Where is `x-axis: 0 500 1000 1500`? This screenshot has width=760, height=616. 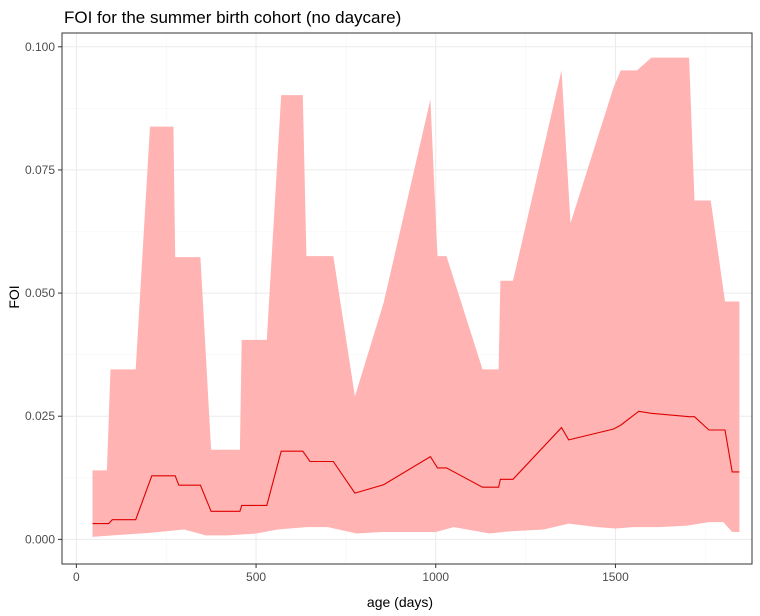
x-axis: 0 500 1000 1500 is located at coordinates (351, 574).